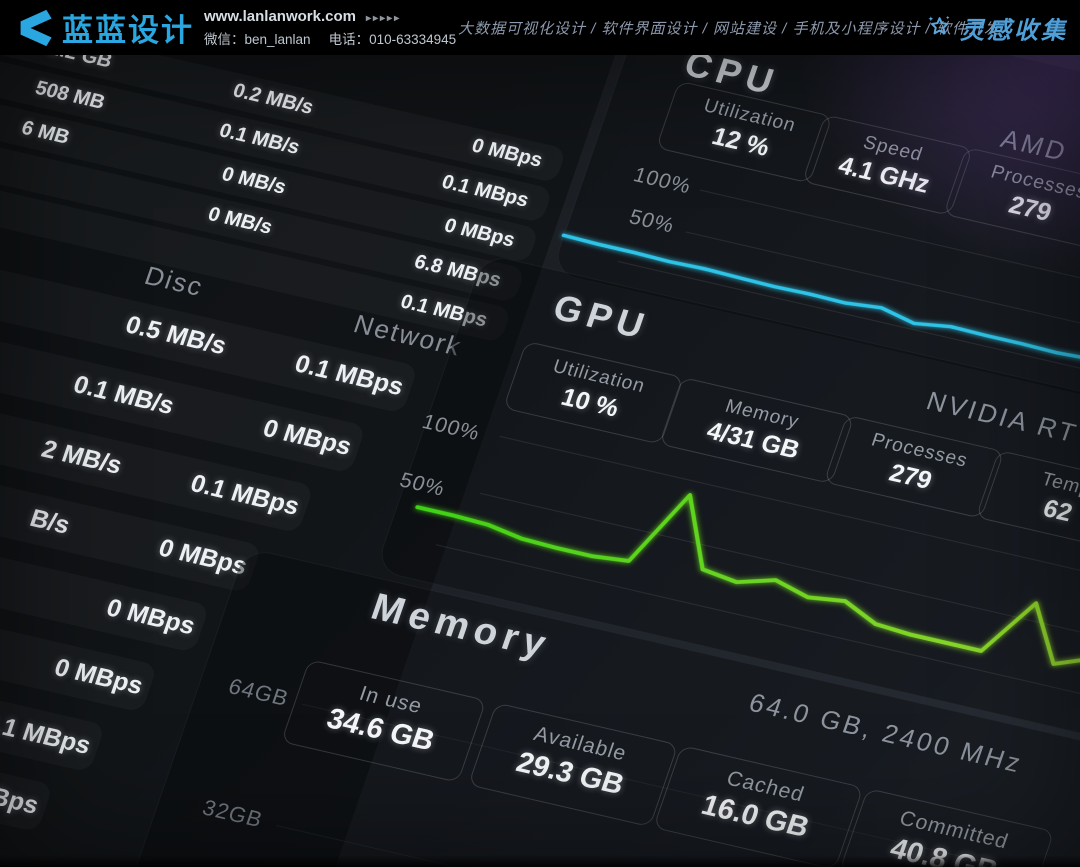 The width and height of the screenshot is (1080, 867). Describe the element at coordinates (392, 39) in the screenshot. I see `phone-number: 电话：010-63334945` at that location.